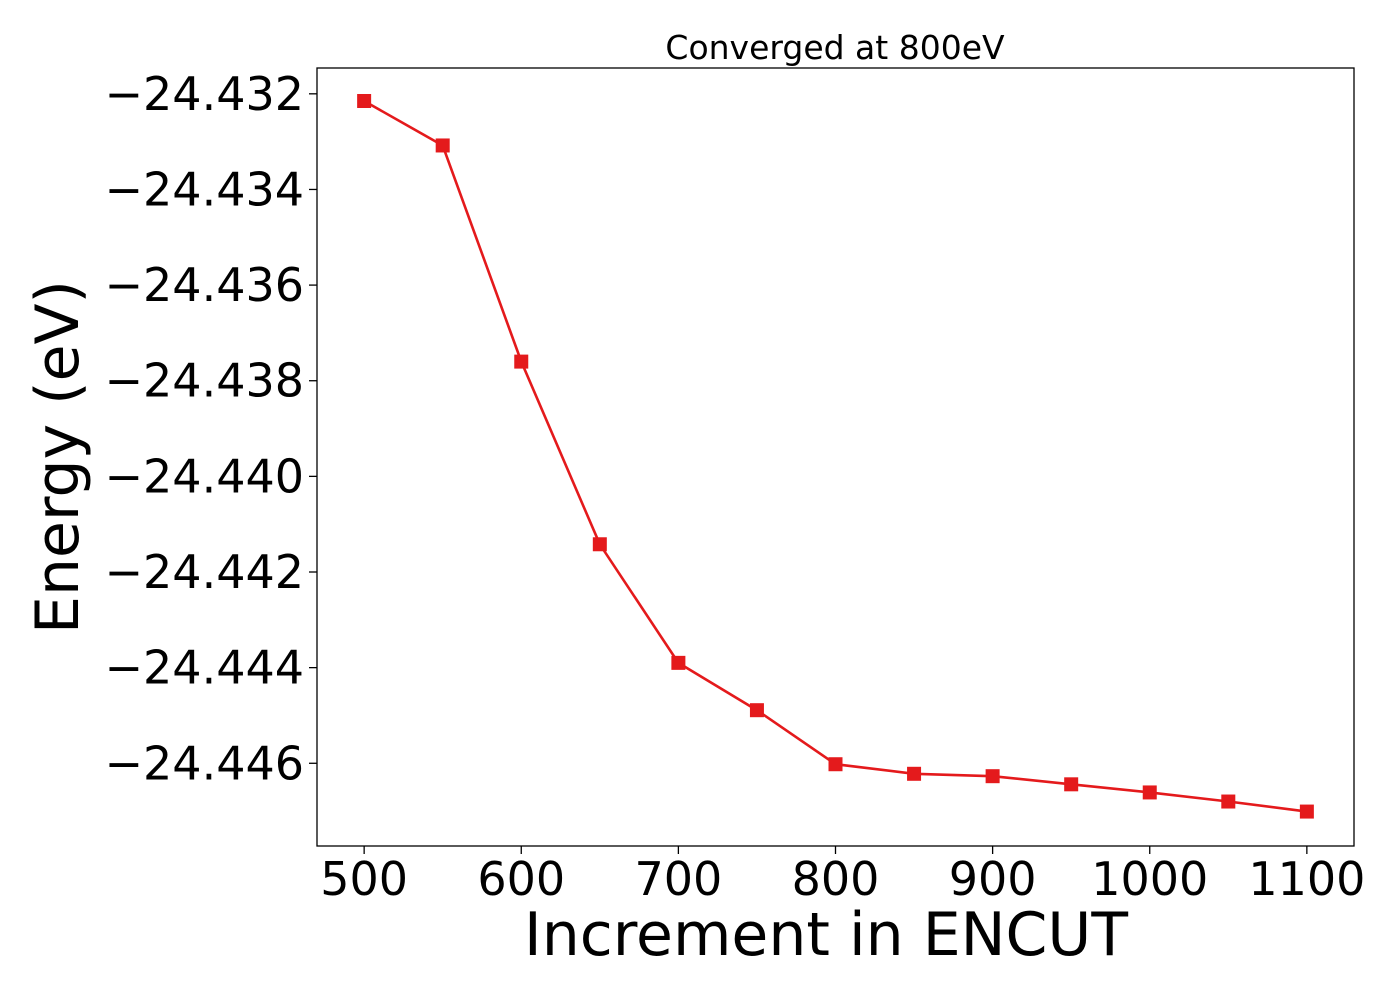  I want to click on y-tick-label: −24.440, so click(205, 476).